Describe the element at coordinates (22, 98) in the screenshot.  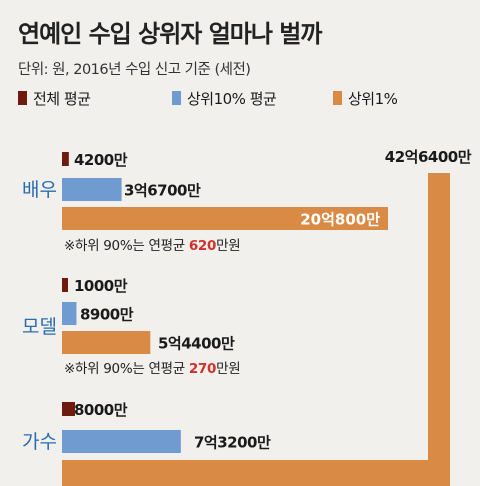
I see `legend-swatch-total-avg` at that location.